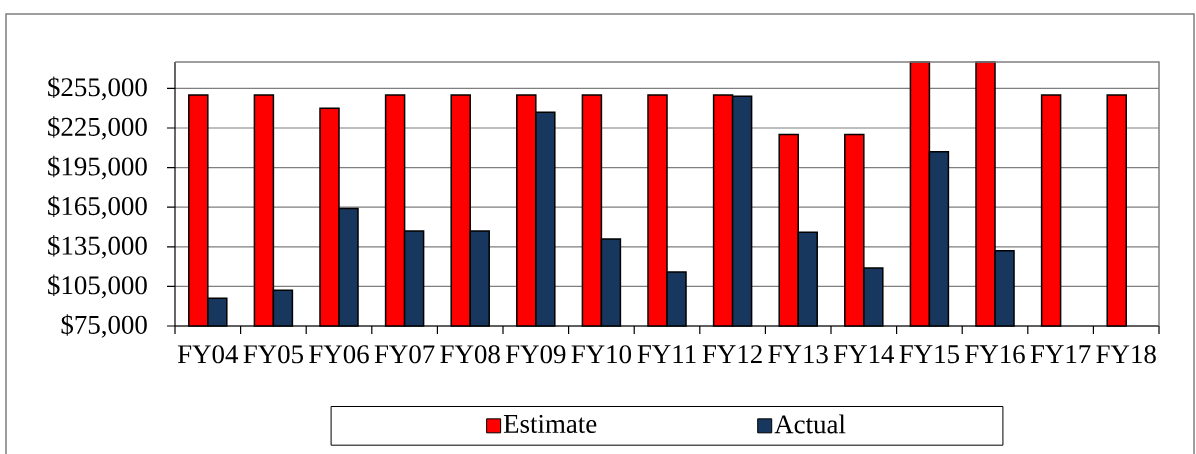 The image size is (1196, 454). I want to click on x-tick-label: FY06, so click(339, 354).